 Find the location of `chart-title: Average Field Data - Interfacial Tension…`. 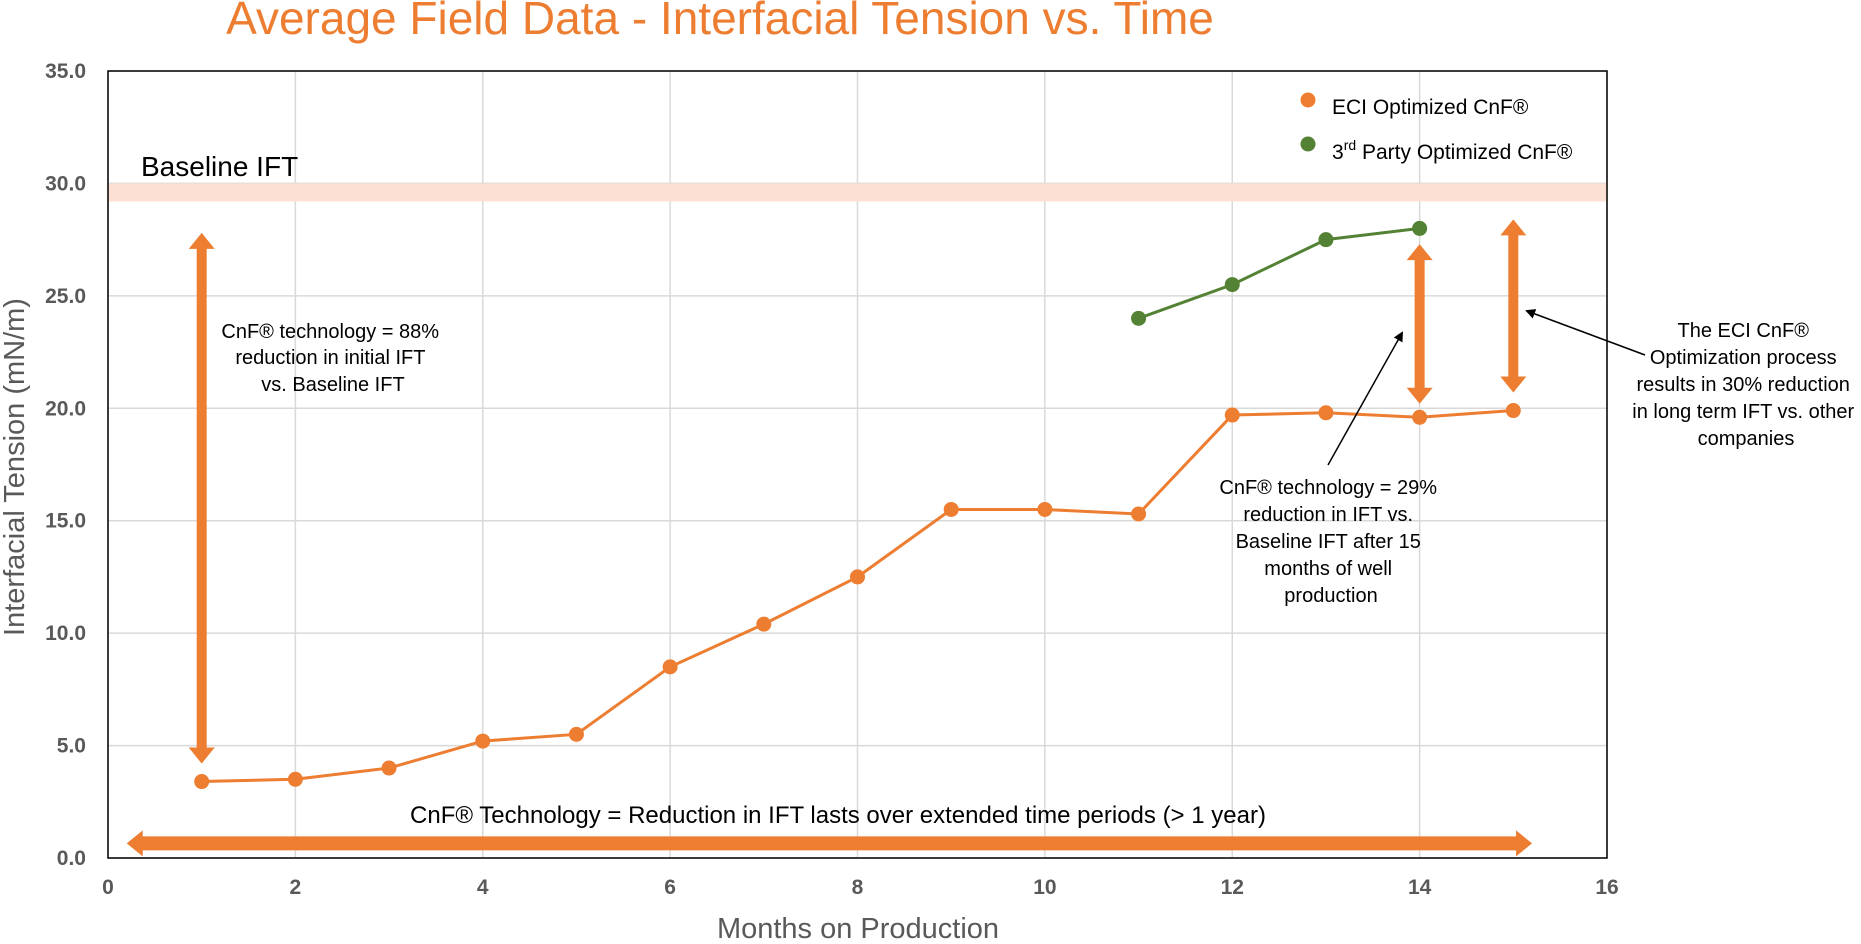

chart-title: Average Field Data - Interfacial Tension… is located at coordinates (720, 22).